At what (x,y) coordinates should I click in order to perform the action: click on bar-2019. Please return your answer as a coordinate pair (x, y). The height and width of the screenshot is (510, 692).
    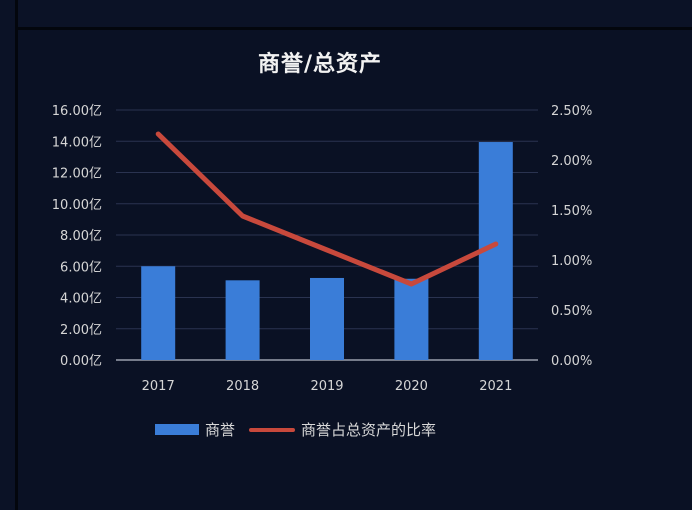
    Looking at the image, I should click on (327, 318).